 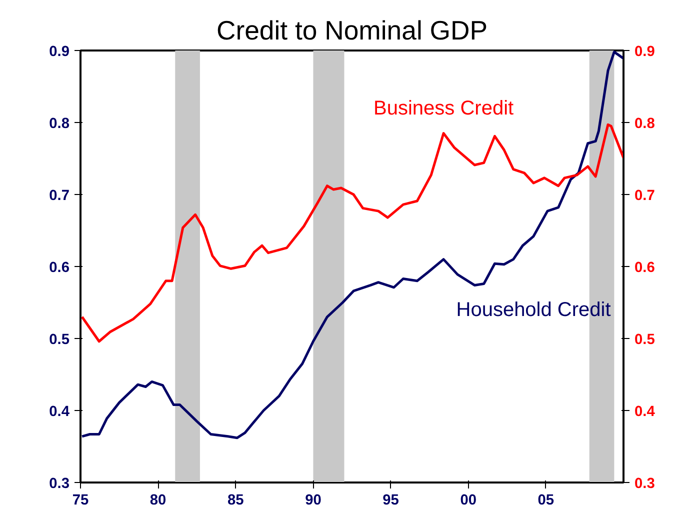 I want to click on x-tick-label: 85, so click(x=235, y=500).